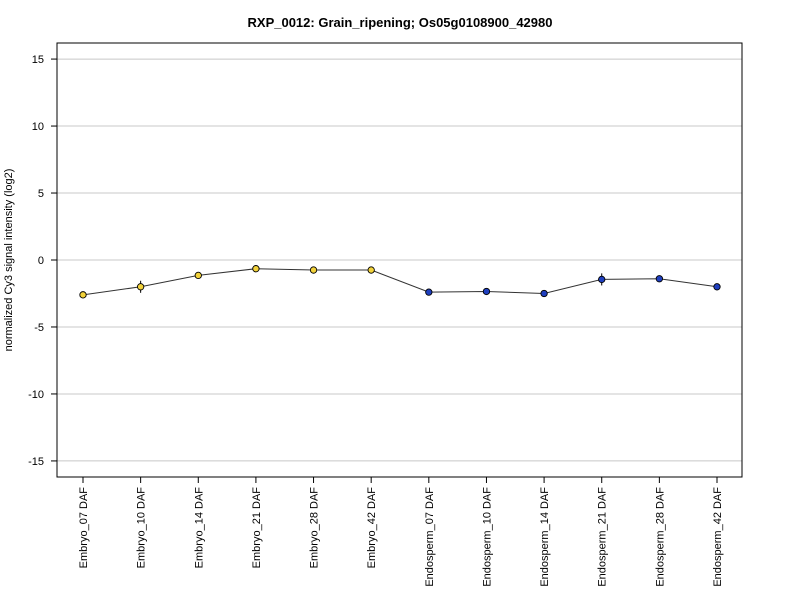  What do you see at coordinates (38, 127) in the screenshot?
I see `y-tick-label: 10` at bounding box center [38, 127].